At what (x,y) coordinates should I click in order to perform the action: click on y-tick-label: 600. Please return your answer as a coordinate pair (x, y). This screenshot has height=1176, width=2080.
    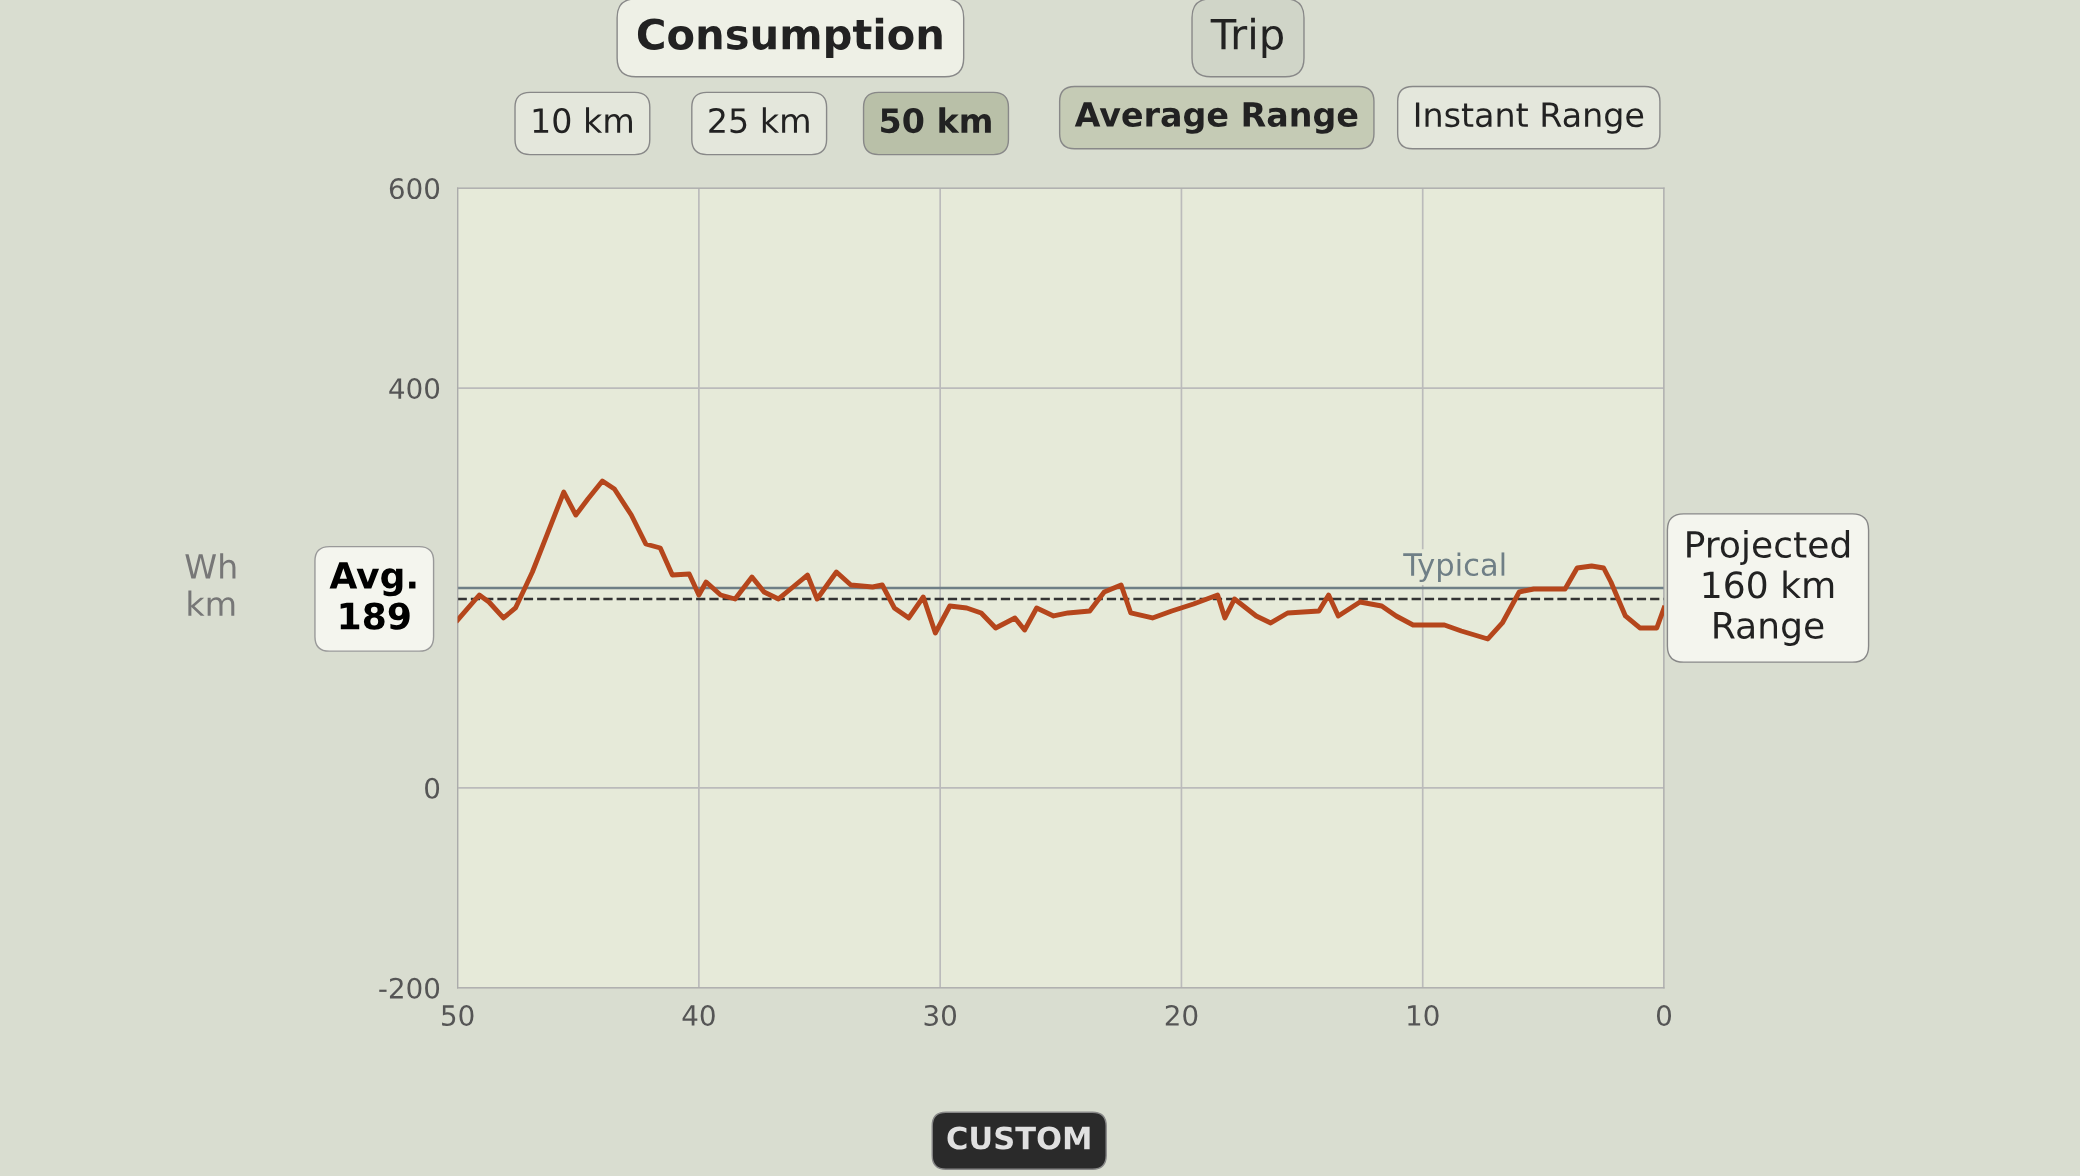
    Looking at the image, I should click on (414, 189).